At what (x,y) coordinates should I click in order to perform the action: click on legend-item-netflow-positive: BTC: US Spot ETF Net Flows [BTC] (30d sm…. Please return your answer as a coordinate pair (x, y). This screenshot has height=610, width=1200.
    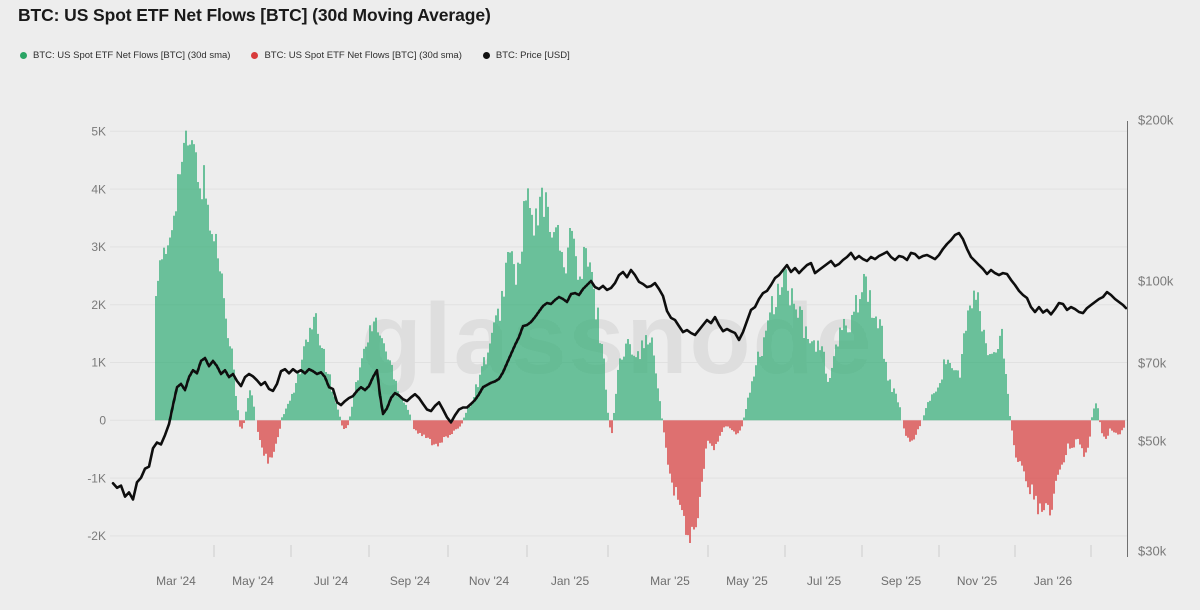
    Looking at the image, I should click on (125, 55).